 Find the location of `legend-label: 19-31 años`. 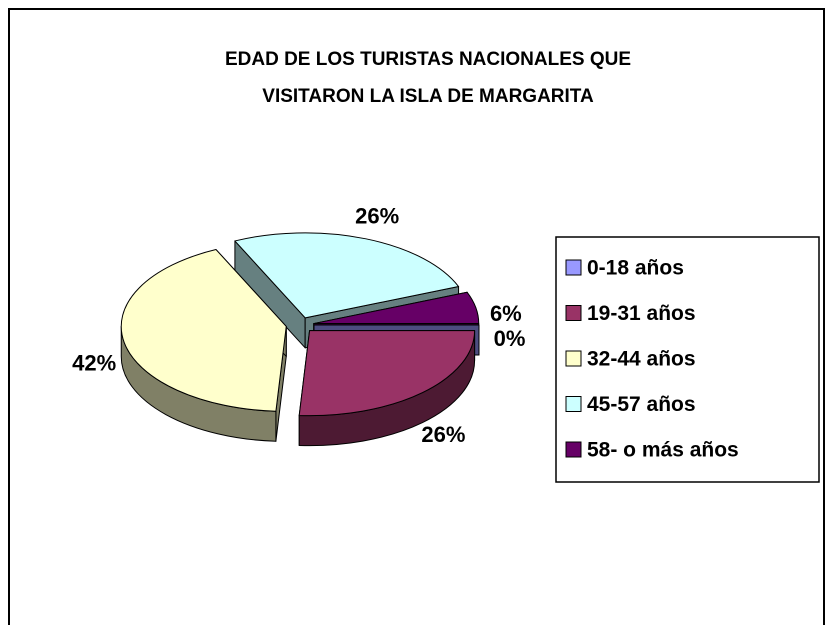

legend-label: 19-31 años is located at coordinates (641, 313).